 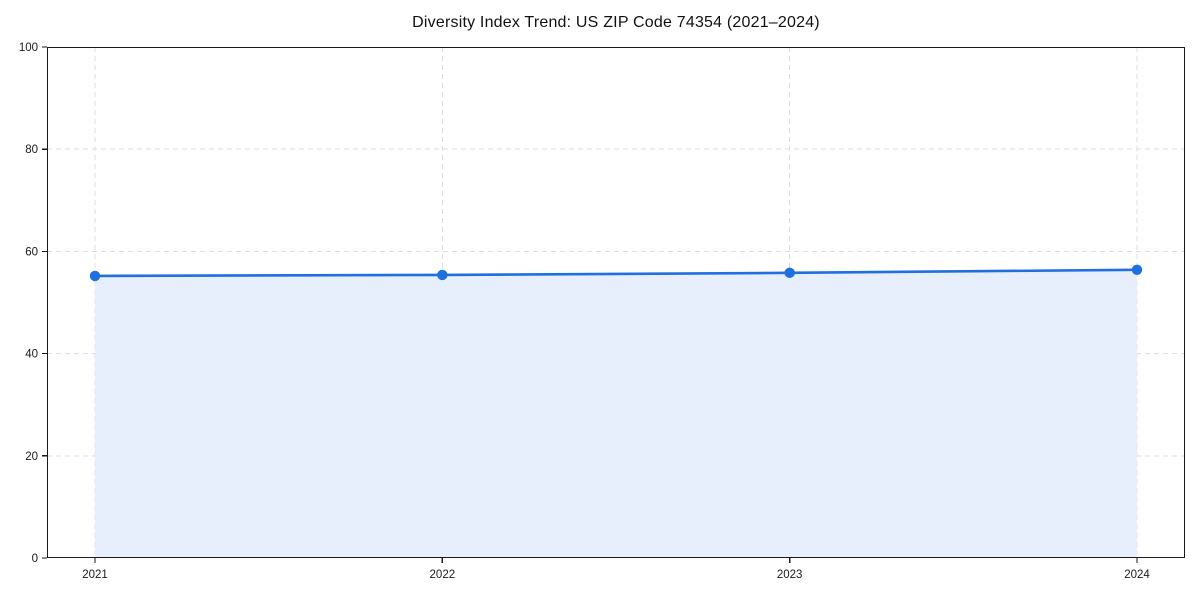 I want to click on y-tick-label: 0, so click(x=35, y=559).